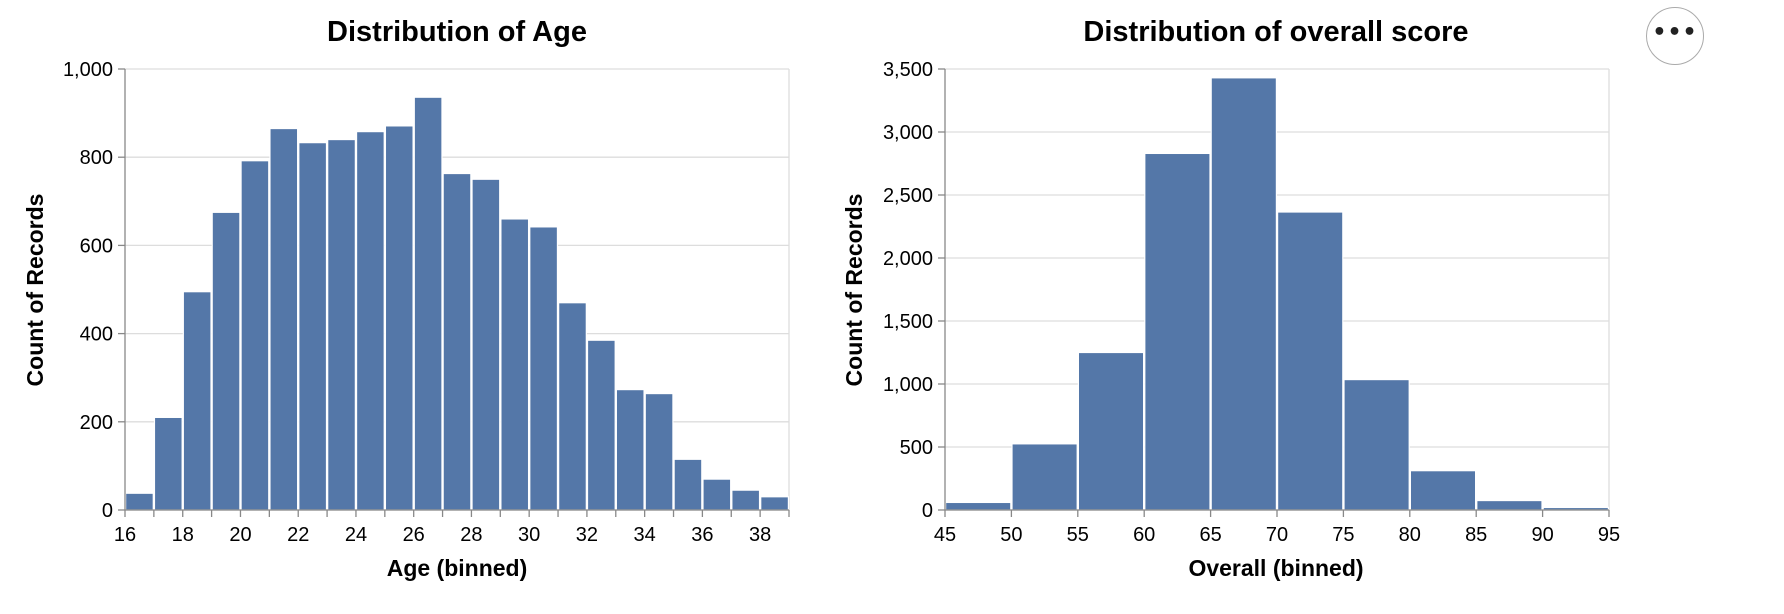  Describe the element at coordinates (125, 535) in the screenshot. I see `x-tick-label: 16` at that location.